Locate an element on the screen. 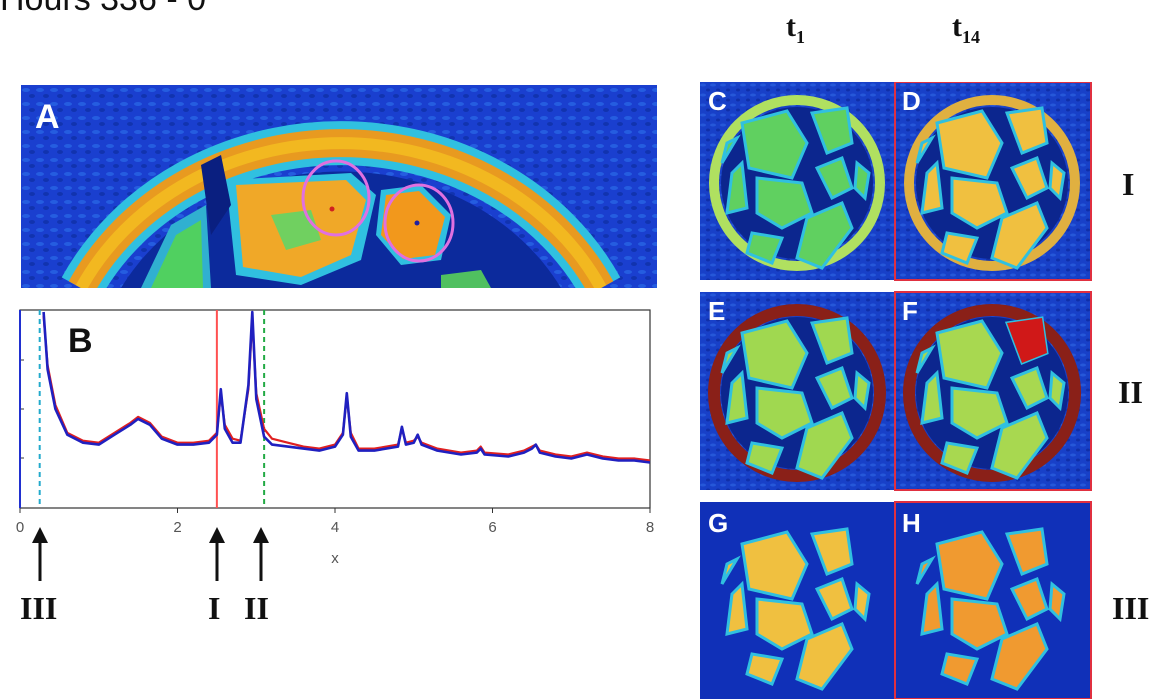 This screenshot has height=699, width=1167. panel-label-g: G is located at coordinates (718, 523).